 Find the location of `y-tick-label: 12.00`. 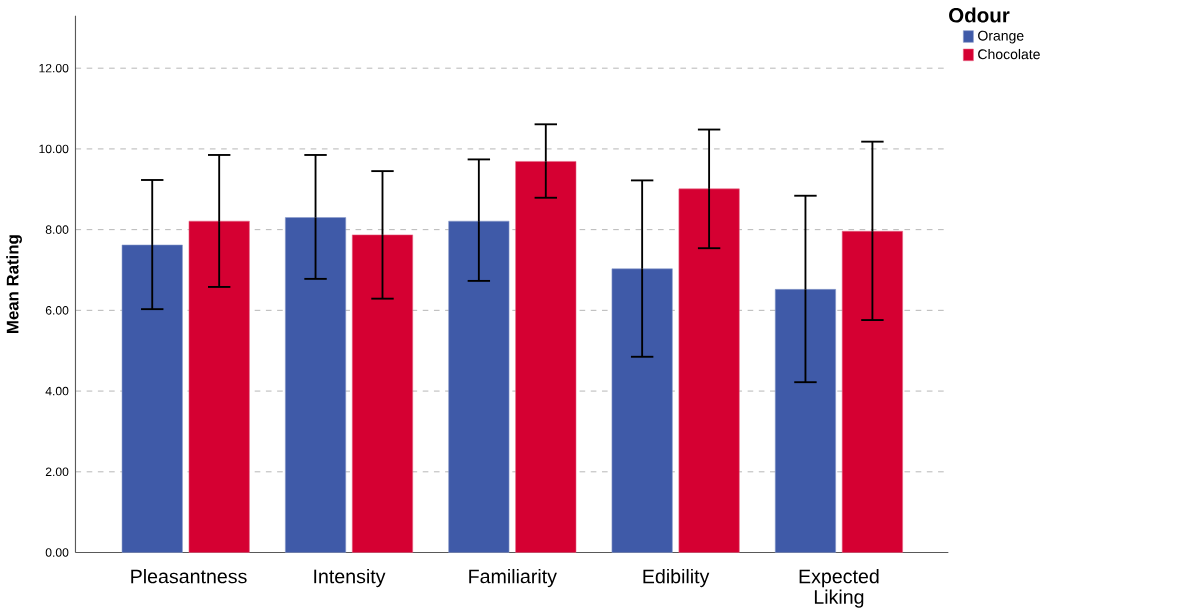

y-tick-label: 12.00 is located at coordinates (54, 68).